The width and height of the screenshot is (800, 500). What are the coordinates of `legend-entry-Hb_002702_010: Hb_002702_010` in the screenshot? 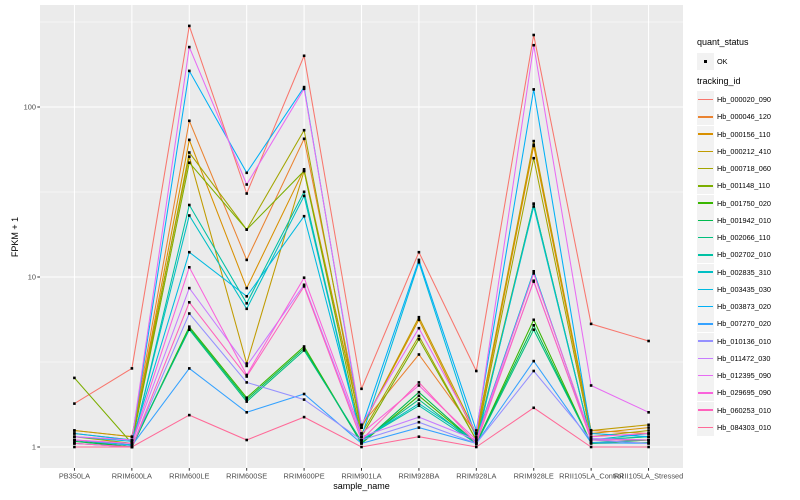 It's located at (734, 255).